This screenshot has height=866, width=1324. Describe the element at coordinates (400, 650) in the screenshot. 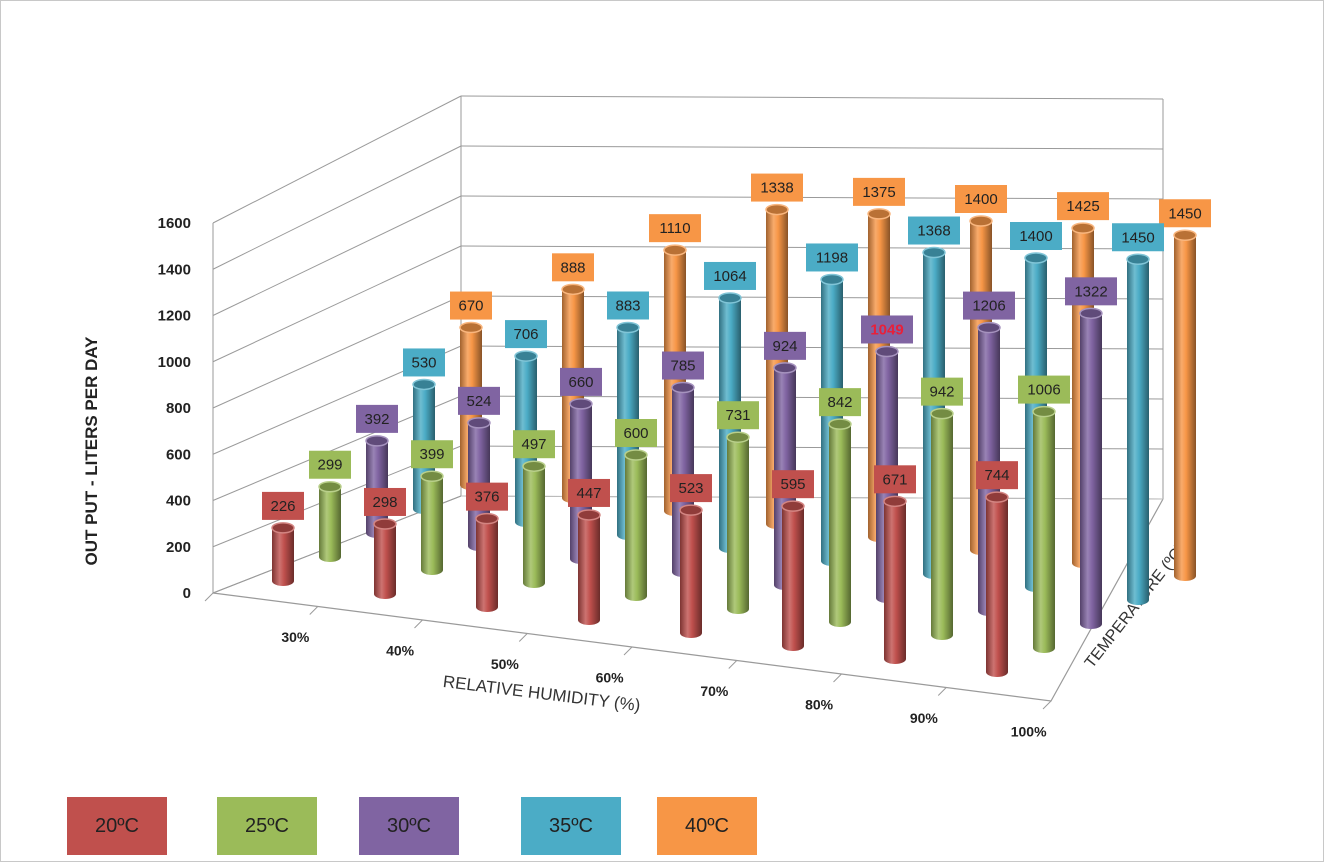

I see `x-tick-label: 40%` at that location.